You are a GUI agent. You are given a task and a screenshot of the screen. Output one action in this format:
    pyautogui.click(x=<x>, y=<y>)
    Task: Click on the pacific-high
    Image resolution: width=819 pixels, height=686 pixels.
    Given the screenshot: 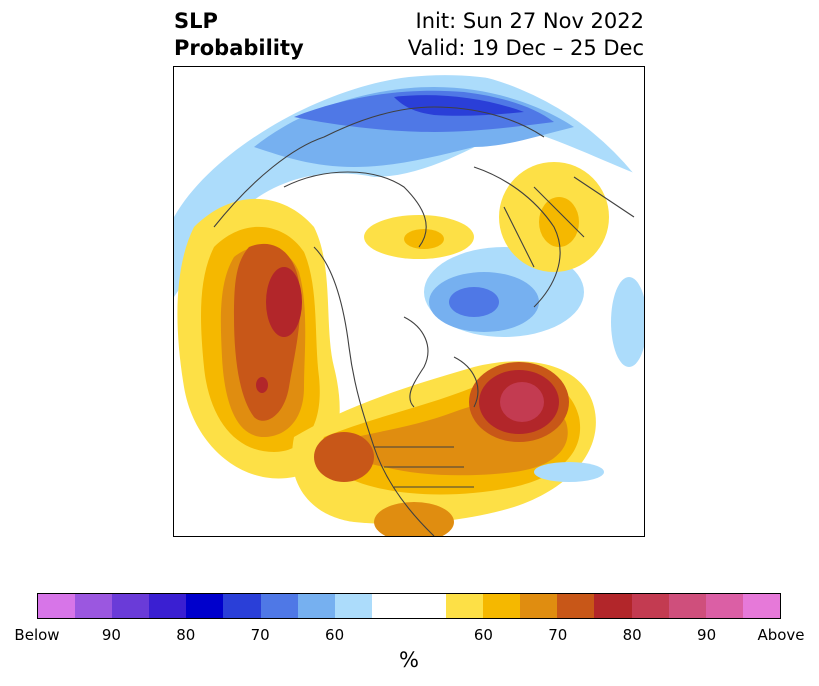 What is the action you would take?
    pyautogui.click(x=258, y=338)
    